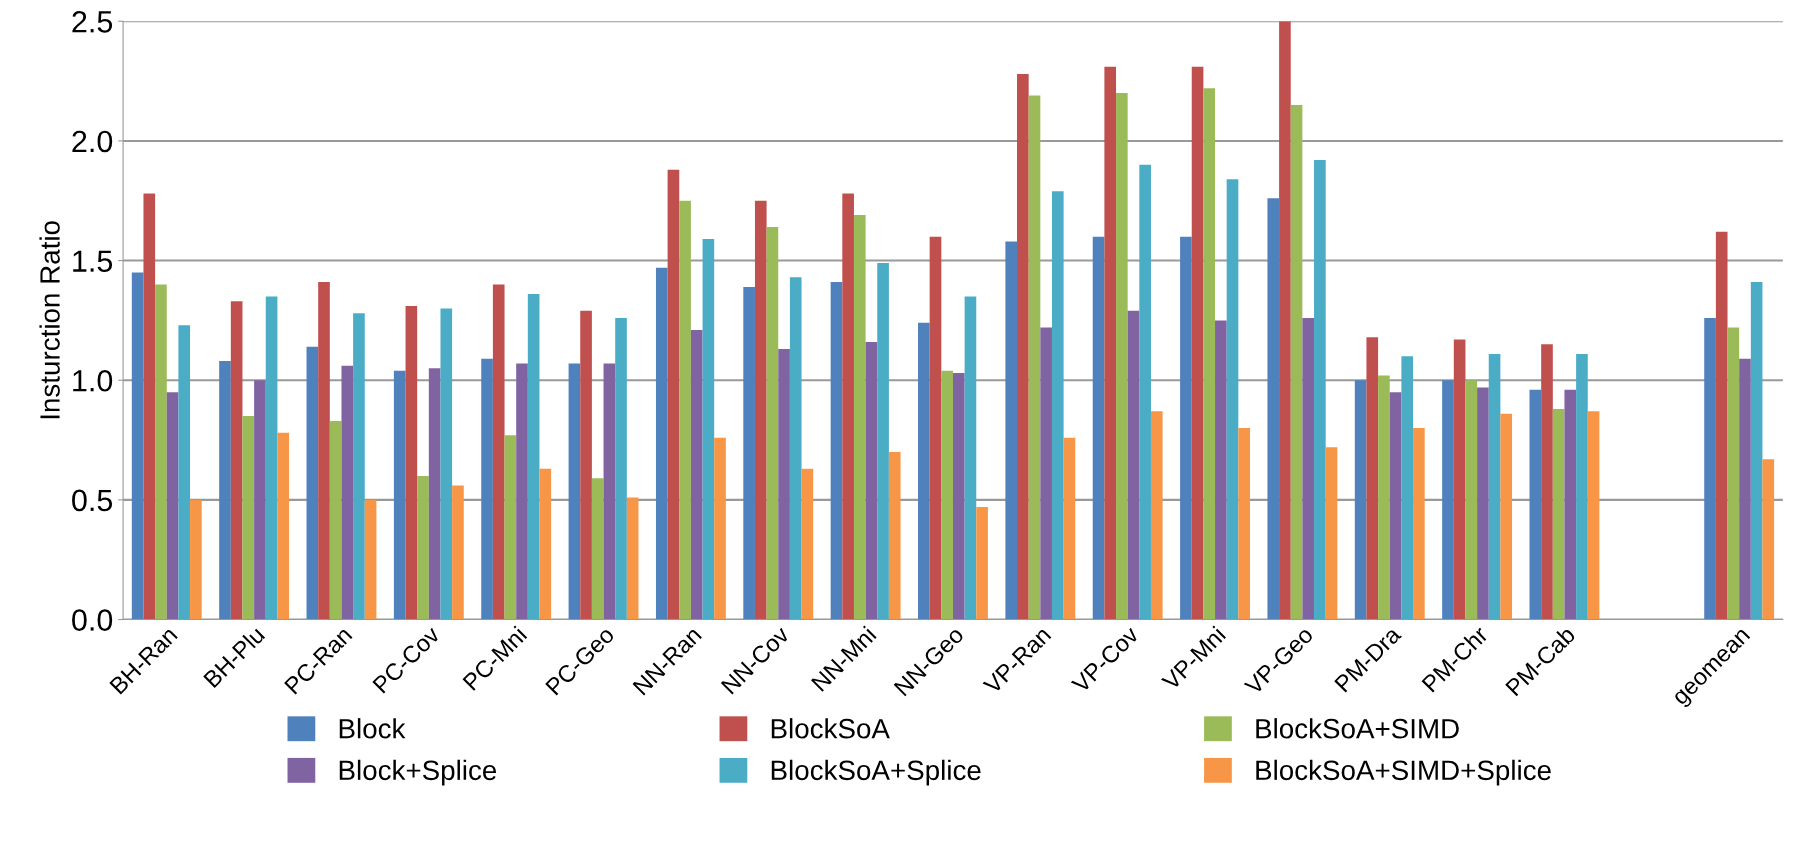  Describe the element at coordinates (92, 141) in the screenshot. I see `y-tick-label: 2.0` at that location.